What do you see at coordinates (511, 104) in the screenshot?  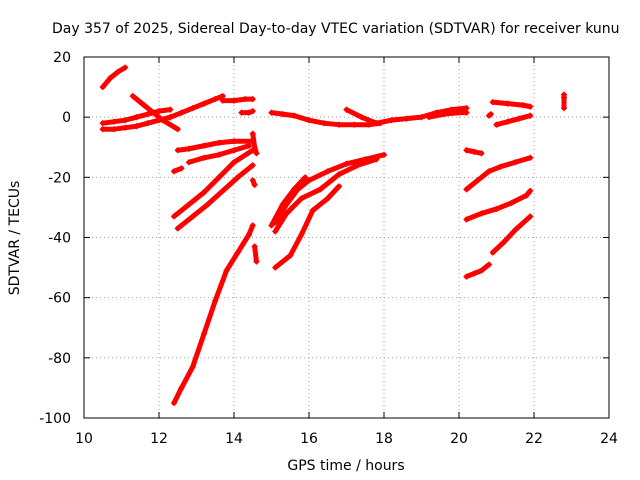 I see `series-arc-ac` at bounding box center [511, 104].